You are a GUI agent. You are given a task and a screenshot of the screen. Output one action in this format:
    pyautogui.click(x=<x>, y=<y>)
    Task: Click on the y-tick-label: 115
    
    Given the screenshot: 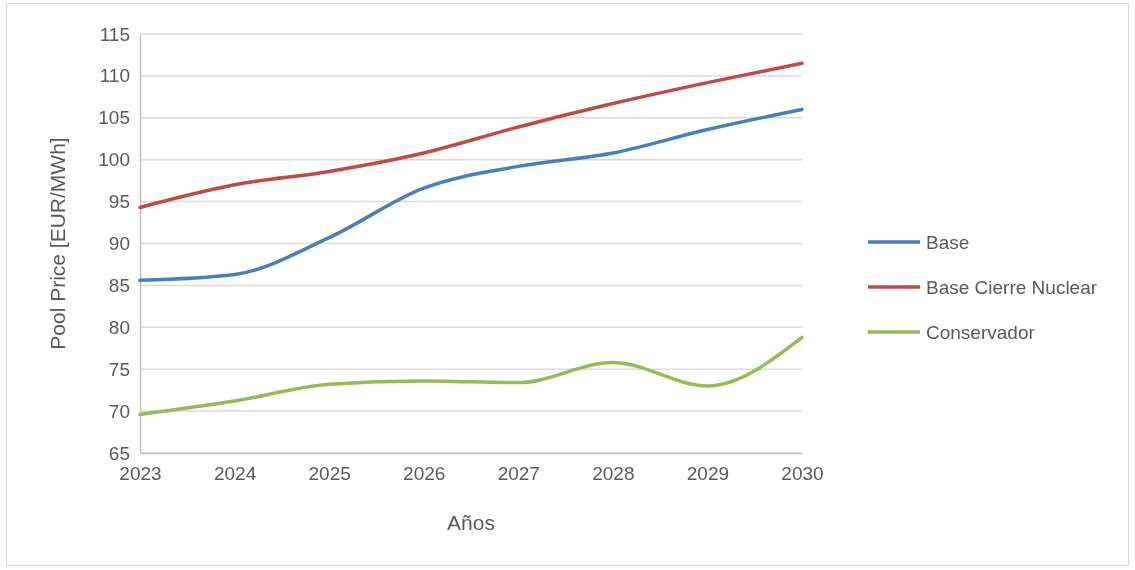 What is the action you would take?
    pyautogui.click(x=114, y=34)
    